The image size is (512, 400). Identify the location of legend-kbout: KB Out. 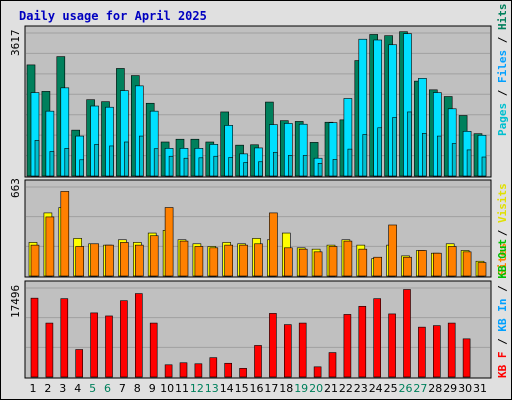
(502, 259).